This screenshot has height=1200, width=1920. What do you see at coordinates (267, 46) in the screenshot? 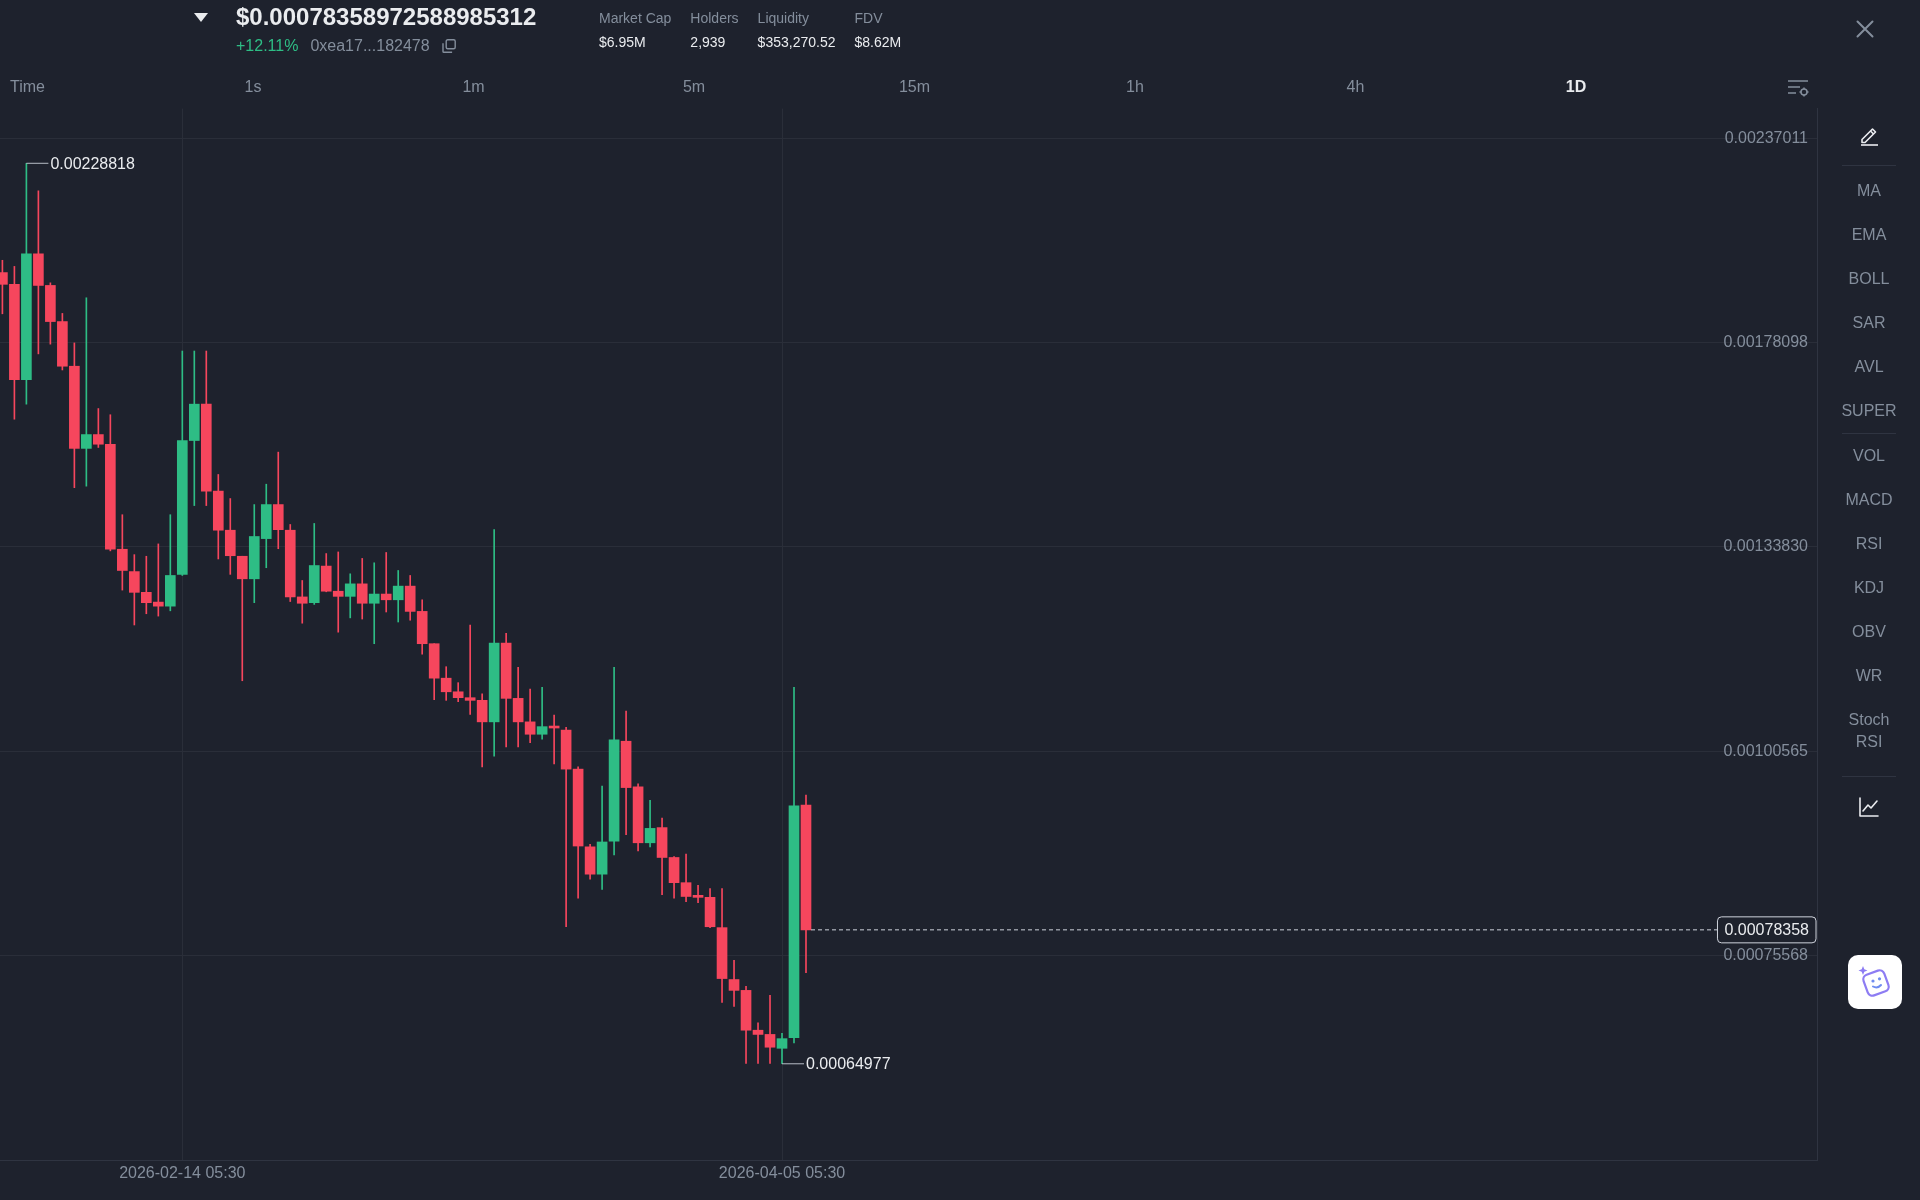
I see `chart-subtitle: +12.11%` at bounding box center [267, 46].